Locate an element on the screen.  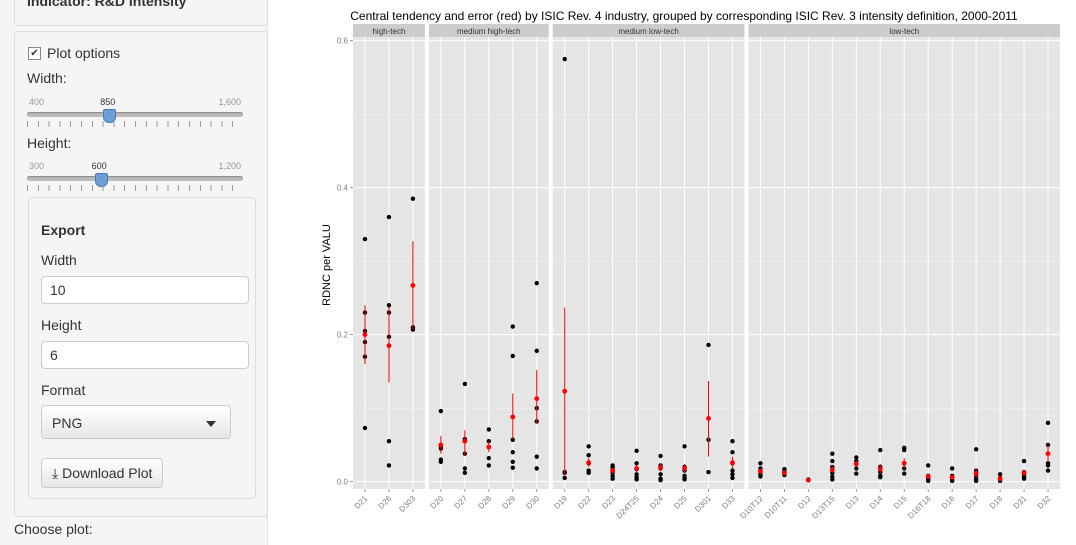
x-tick-label: D14 is located at coordinates (876, 502).